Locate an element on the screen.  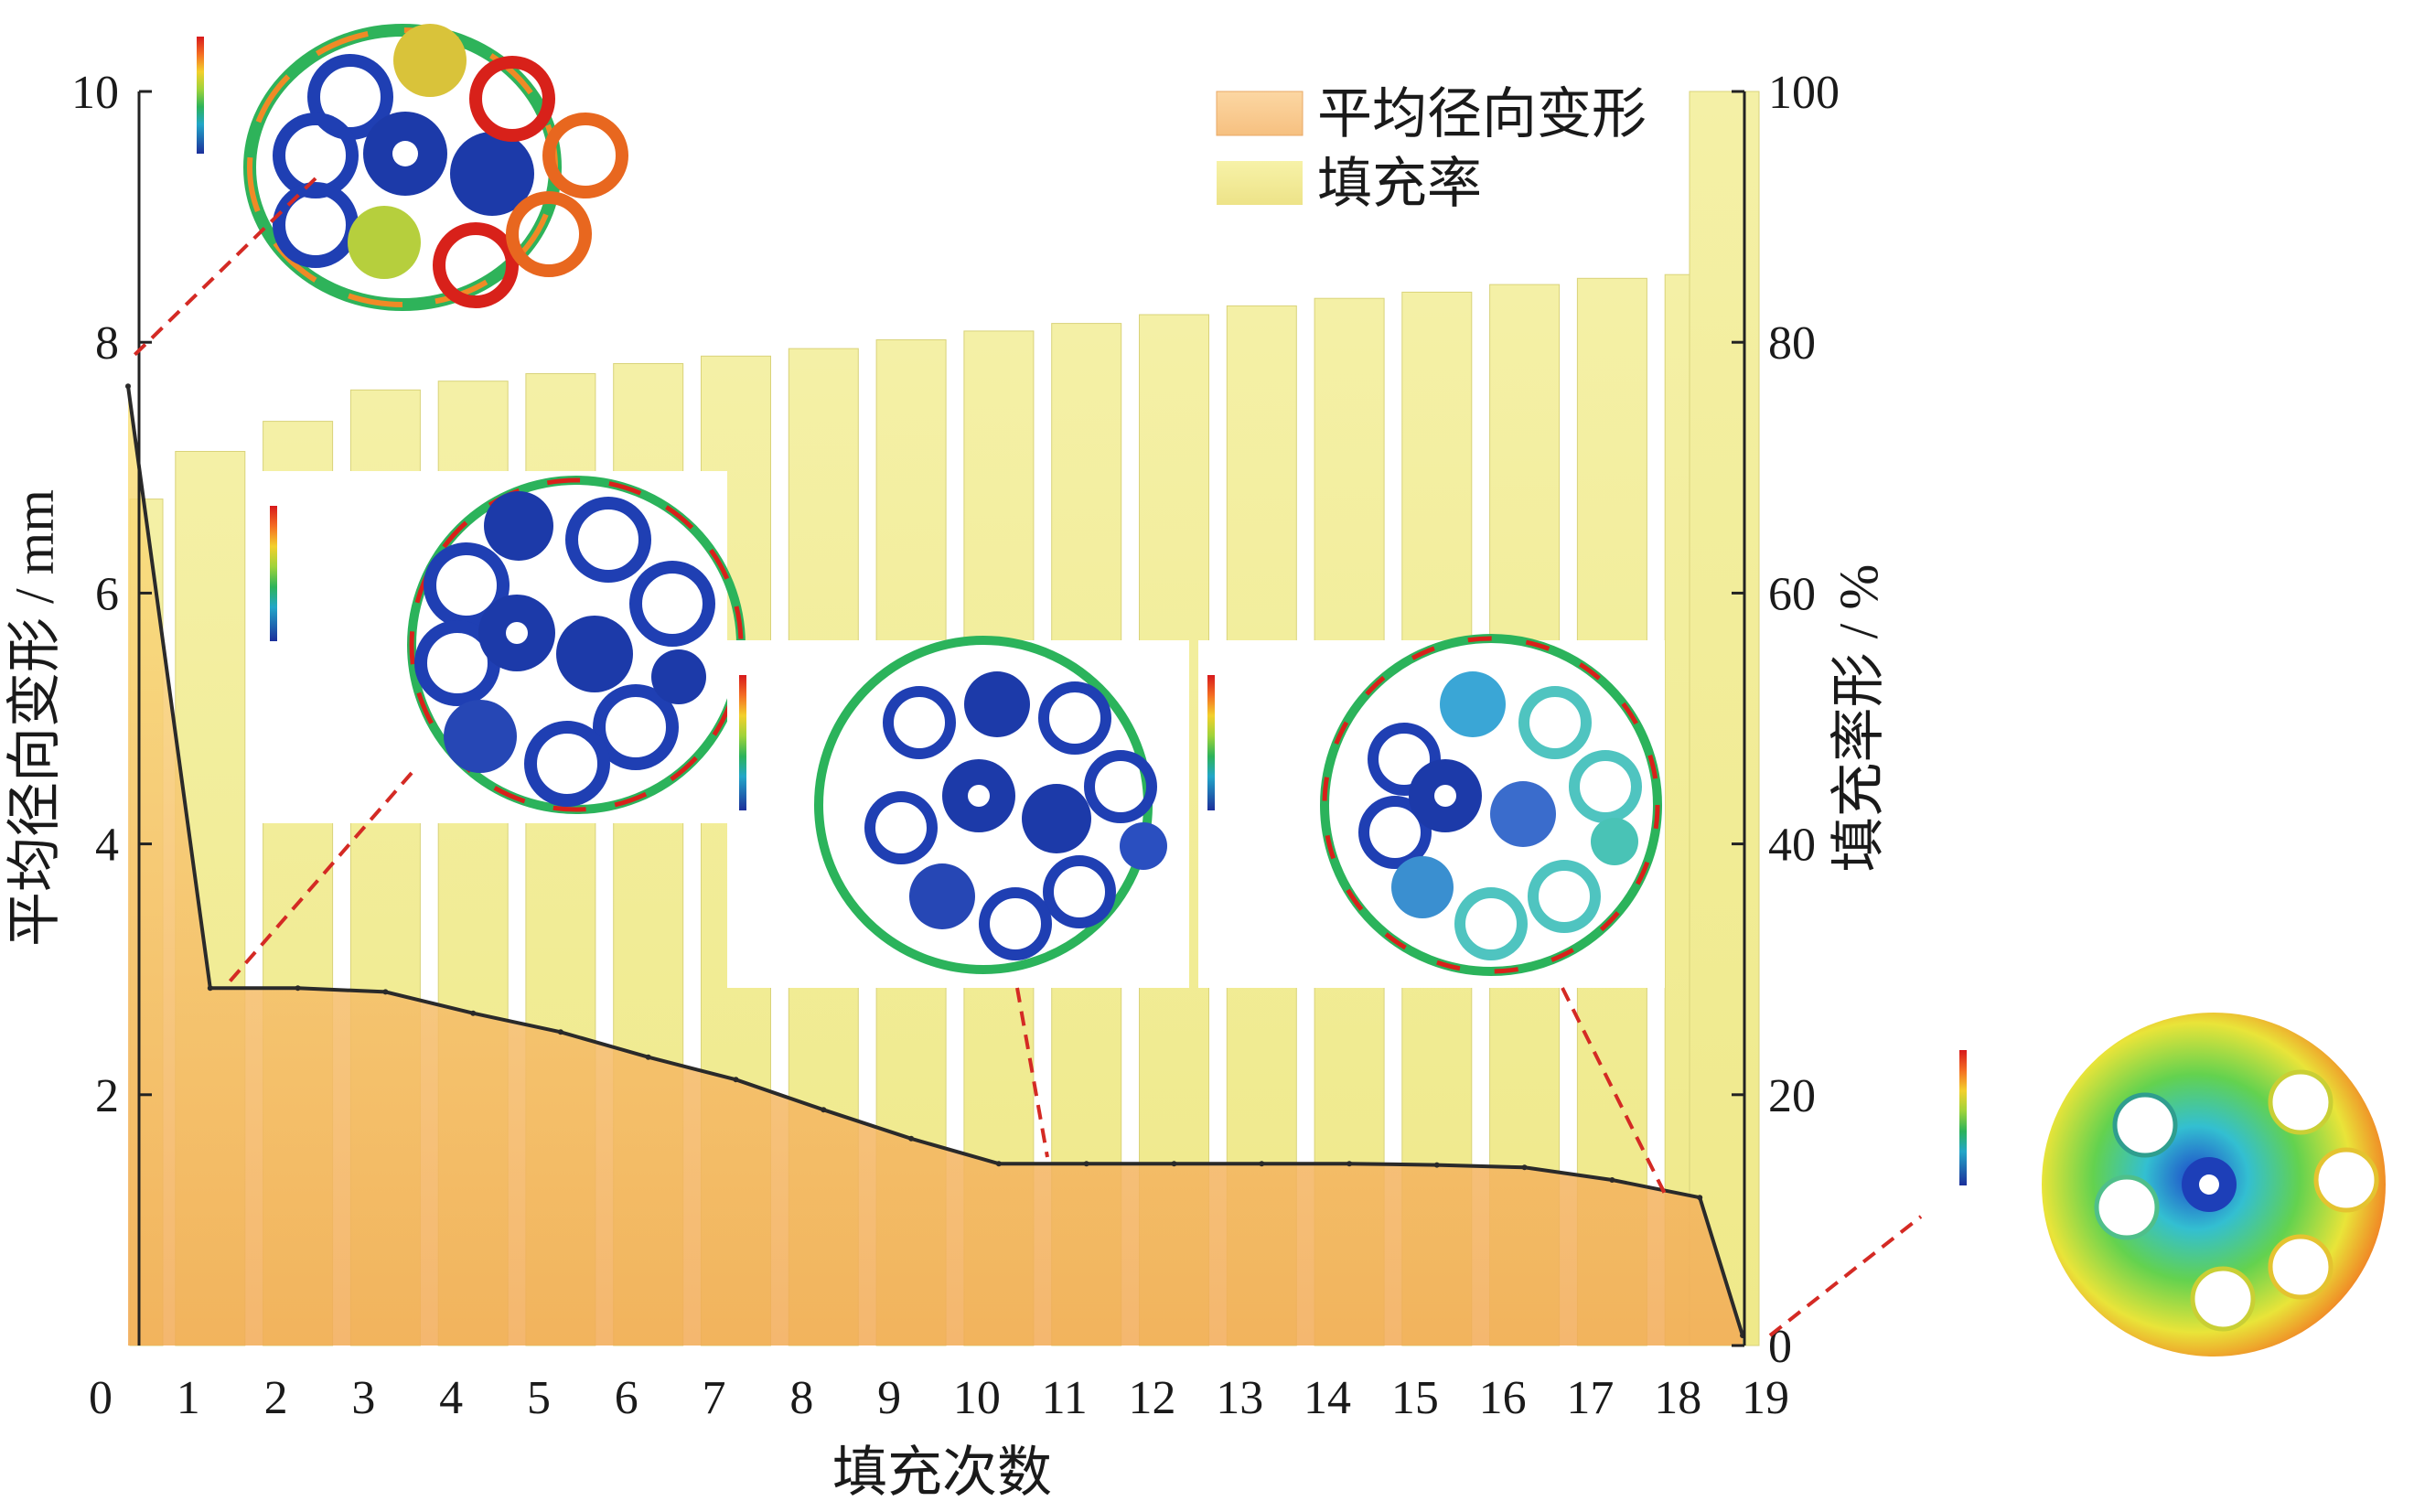
inset-fill-1-core-hole is located at coordinates (517, 633).